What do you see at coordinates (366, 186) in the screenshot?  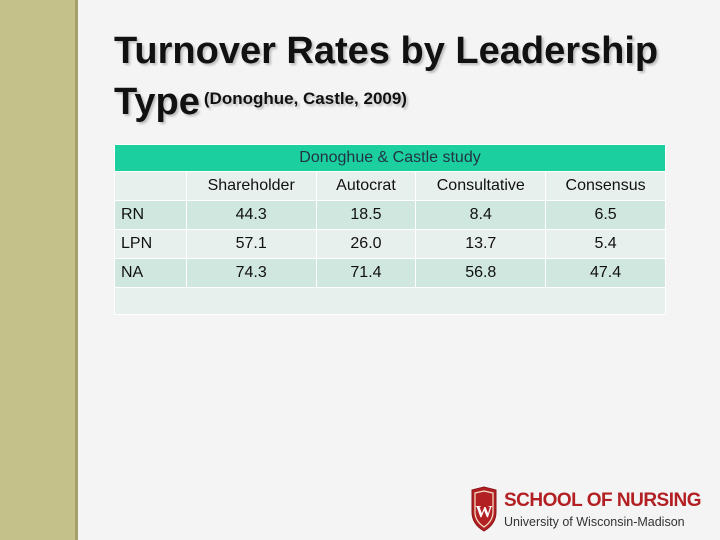 I see `header-autocrat: Autocrat` at bounding box center [366, 186].